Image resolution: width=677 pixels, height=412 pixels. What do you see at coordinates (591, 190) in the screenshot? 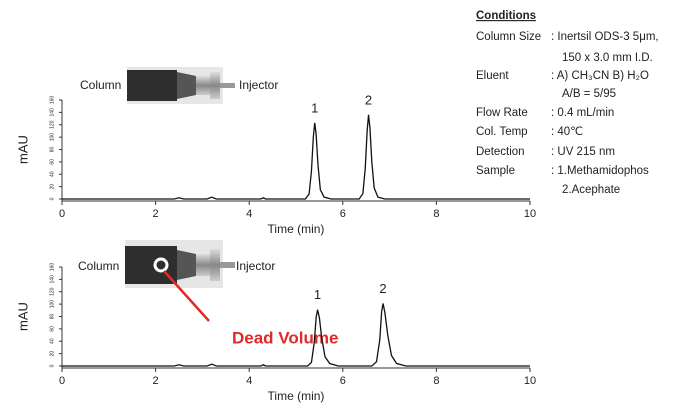
I see `condition-value: 2.Acephate` at bounding box center [591, 190].